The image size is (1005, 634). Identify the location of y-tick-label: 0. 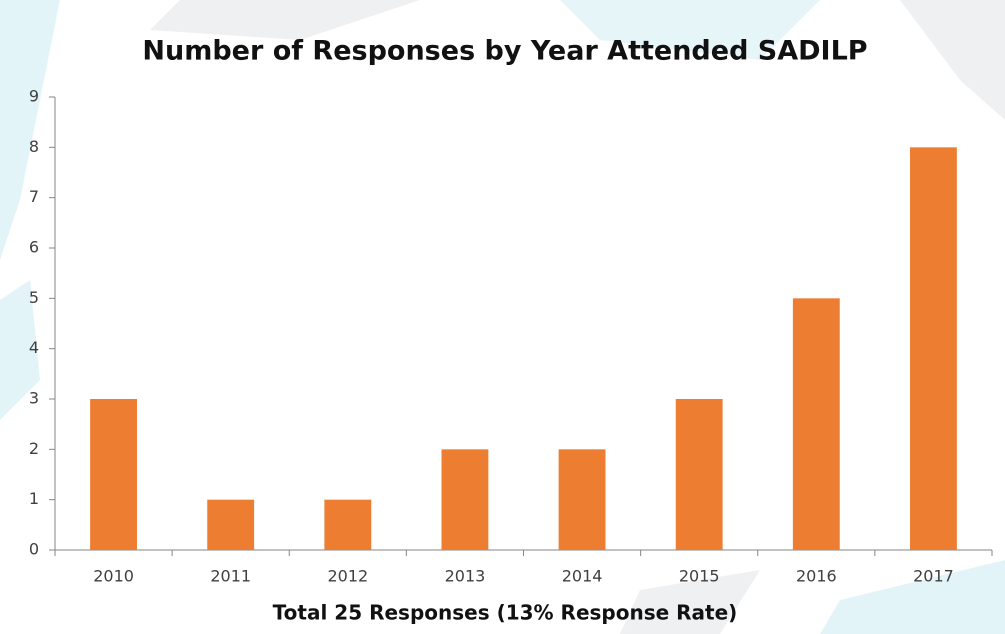
(34, 549).